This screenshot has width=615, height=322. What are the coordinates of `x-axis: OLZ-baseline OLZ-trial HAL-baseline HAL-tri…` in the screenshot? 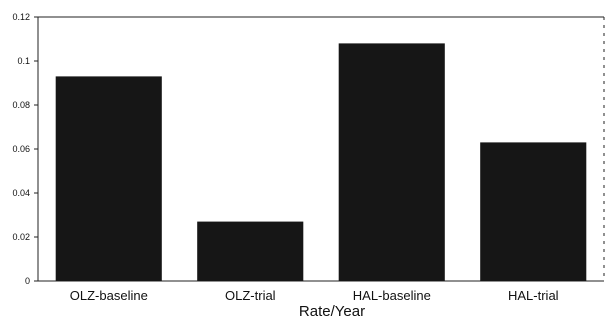 It's located at (314, 295).